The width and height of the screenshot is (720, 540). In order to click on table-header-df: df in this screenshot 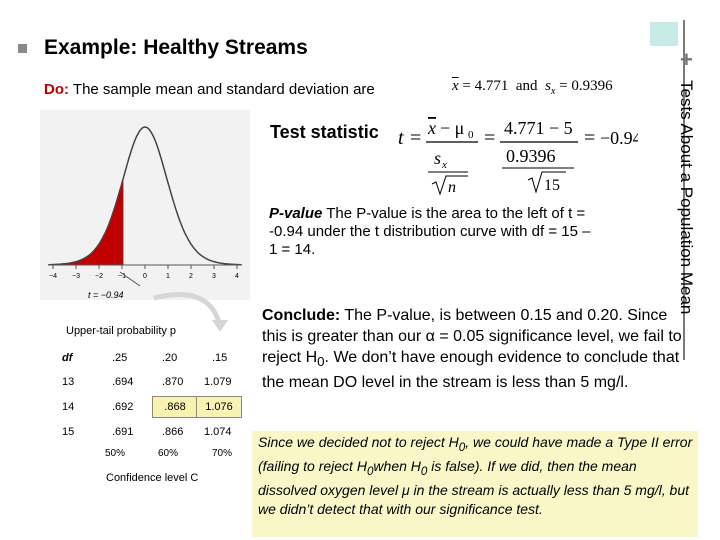, I will do `click(67, 358)`.